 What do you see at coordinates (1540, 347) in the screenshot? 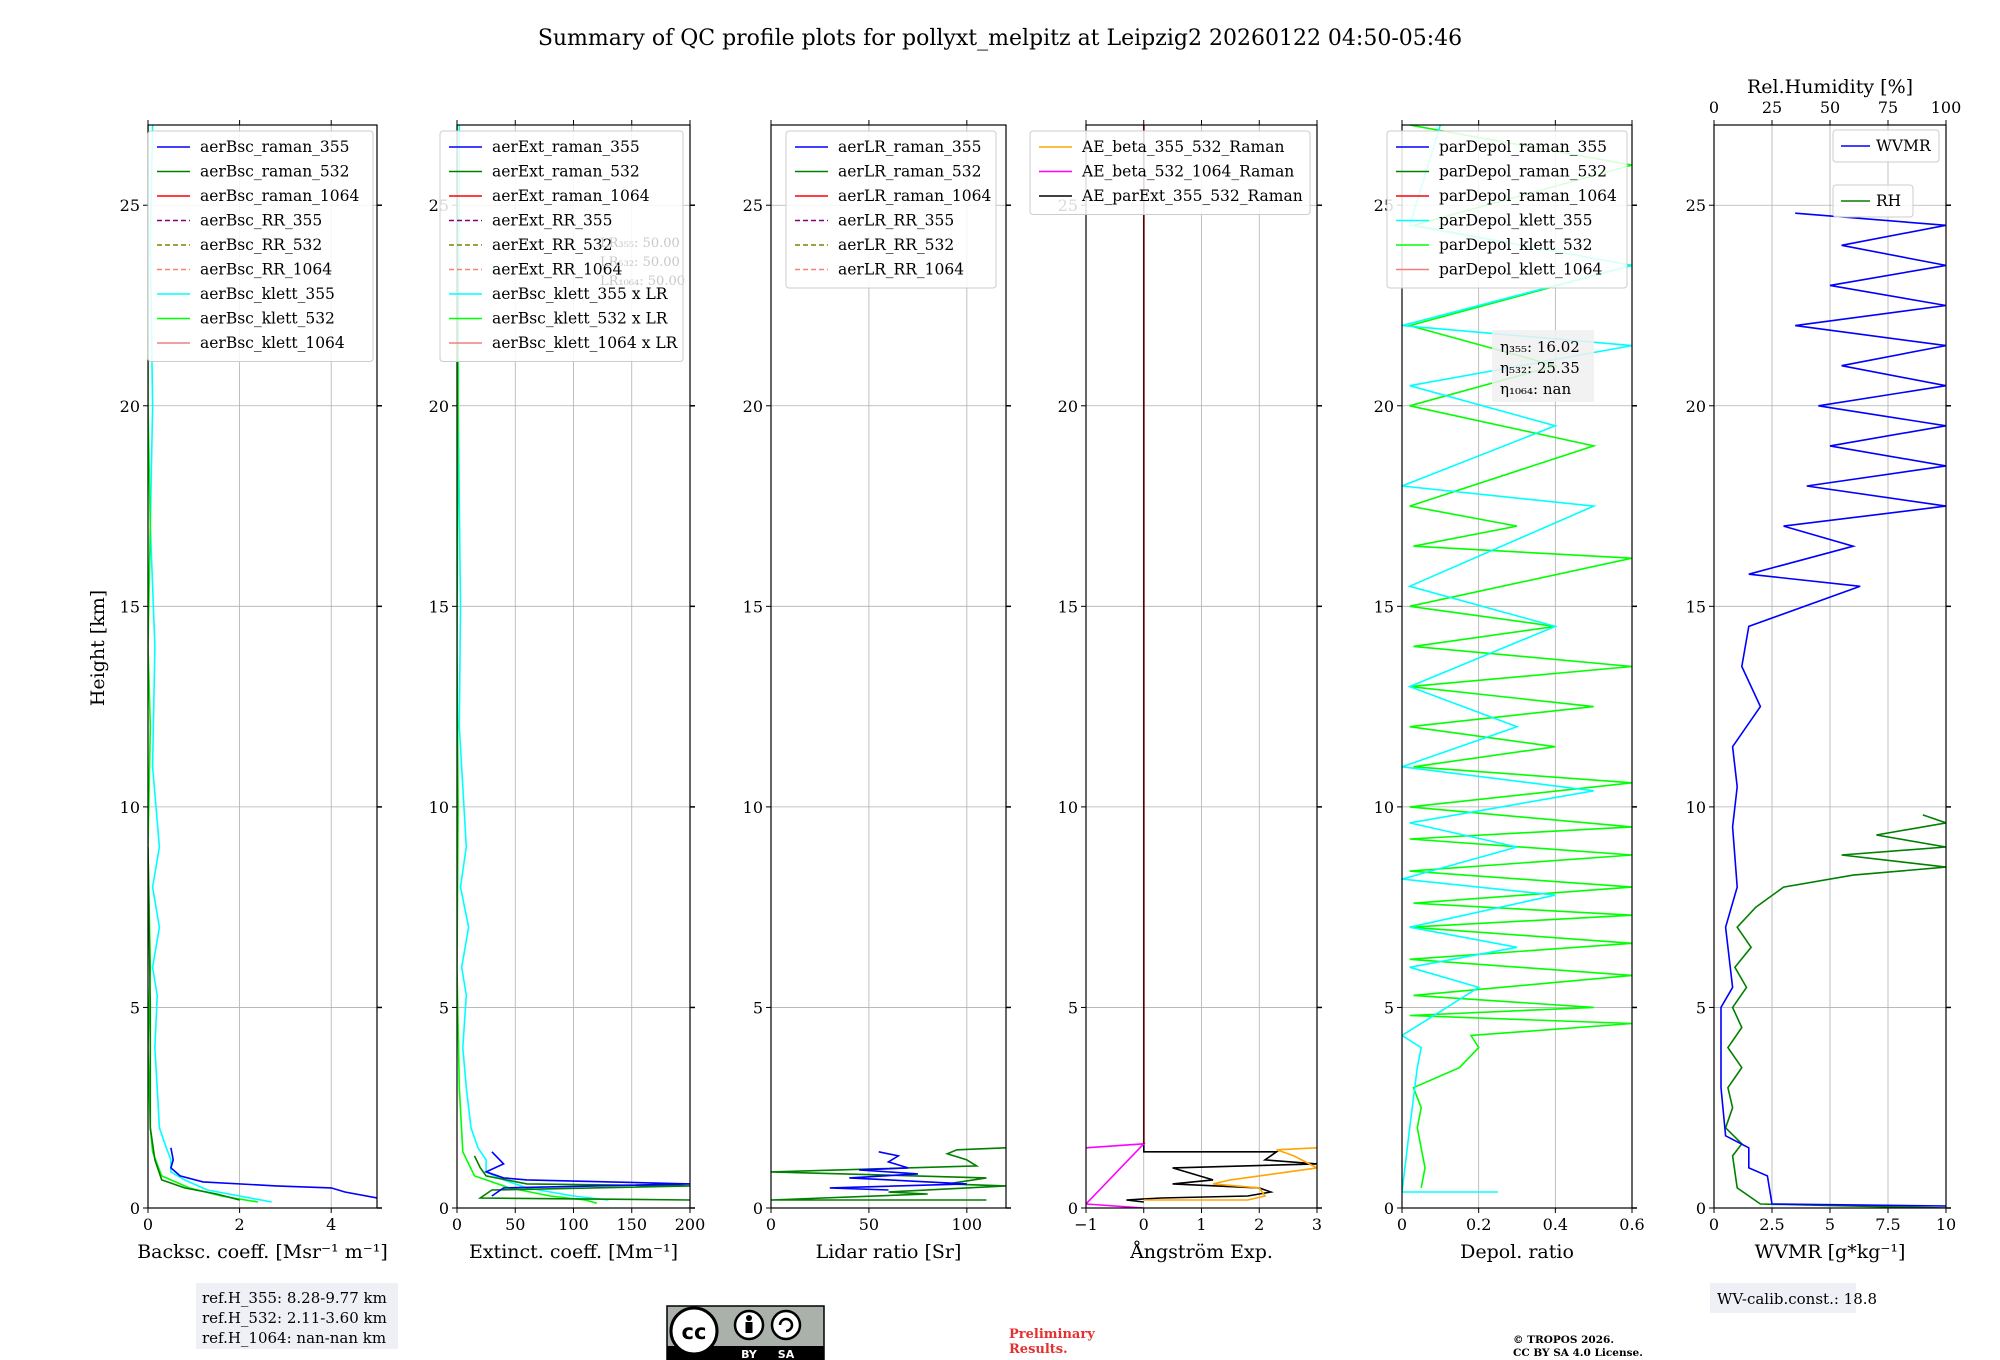
I see `eta-line: η₃₅₅: 16.02` at bounding box center [1540, 347].